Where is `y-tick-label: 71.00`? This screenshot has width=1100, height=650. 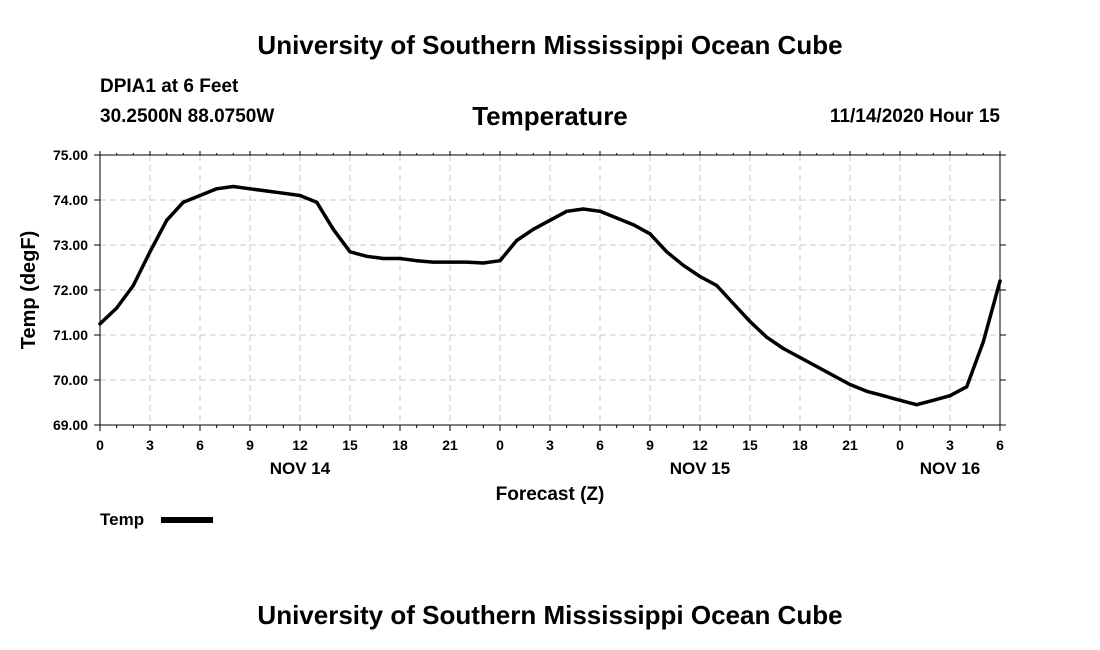
y-tick-label: 71.00 is located at coordinates (70, 335).